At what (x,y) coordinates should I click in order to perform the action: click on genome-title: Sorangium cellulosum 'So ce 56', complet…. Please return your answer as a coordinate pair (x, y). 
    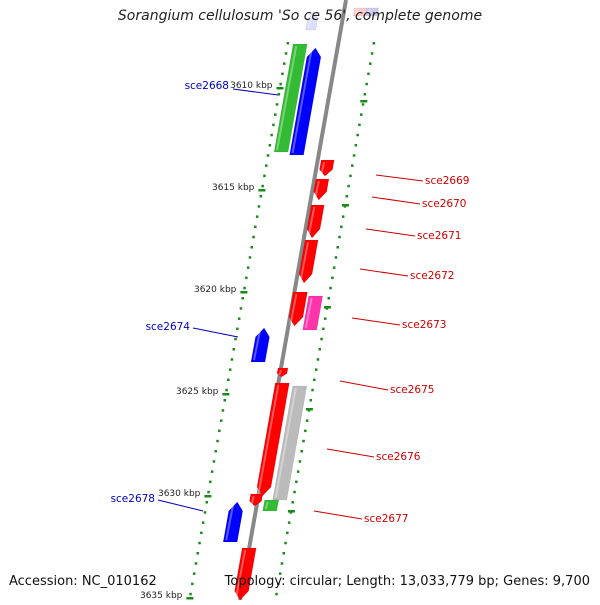
    Looking at the image, I should click on (300, 16).